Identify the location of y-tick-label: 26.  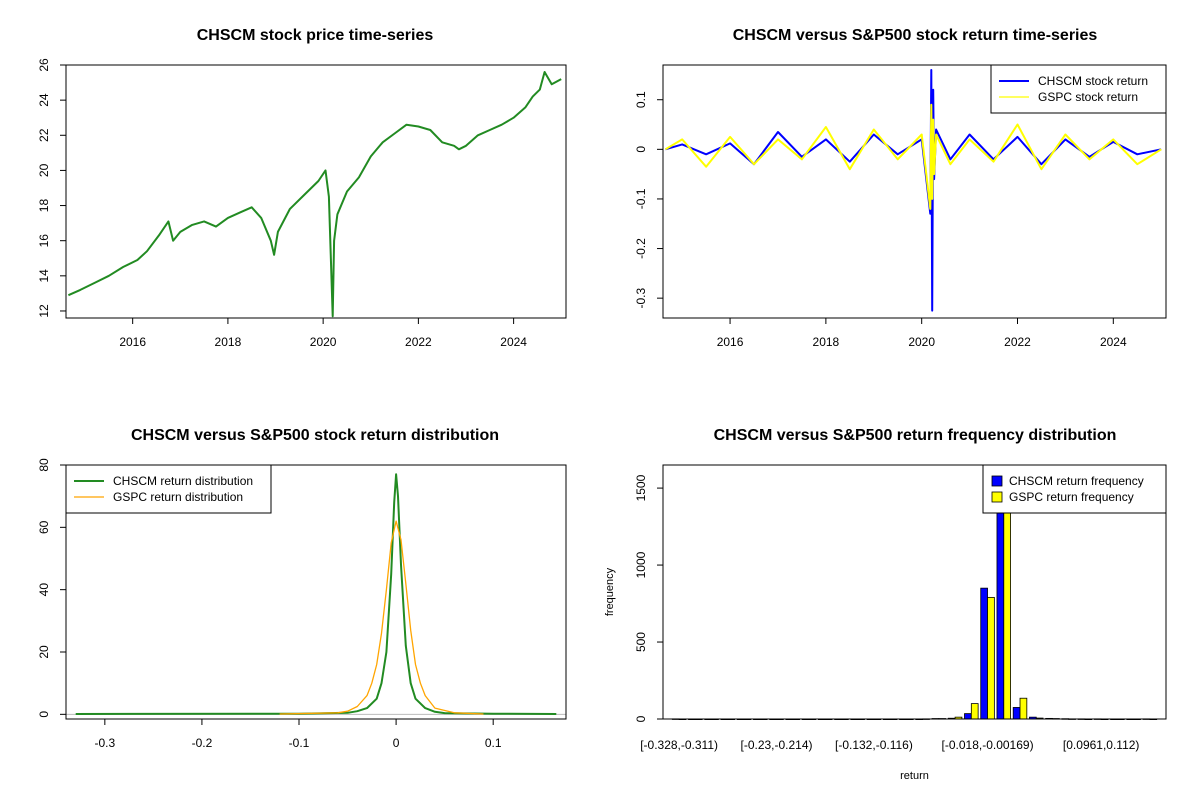
(44, 65).